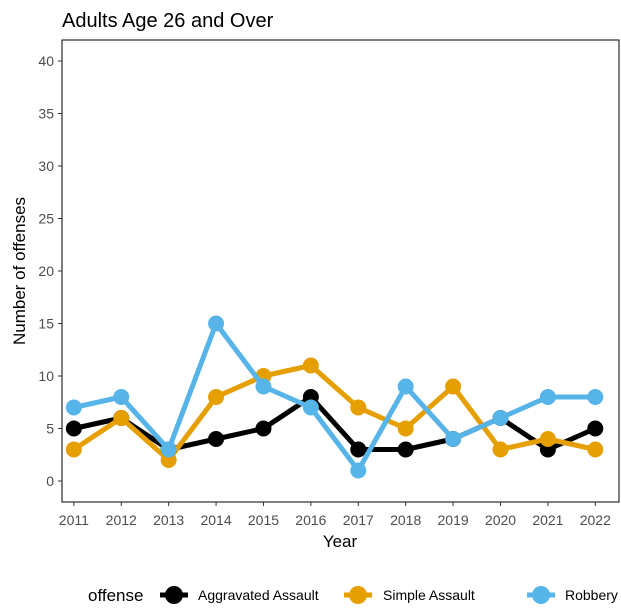 The width and height of the screenshot is (621, 608). I want to click on y-tick-label-40: 40, so click(46, 61).